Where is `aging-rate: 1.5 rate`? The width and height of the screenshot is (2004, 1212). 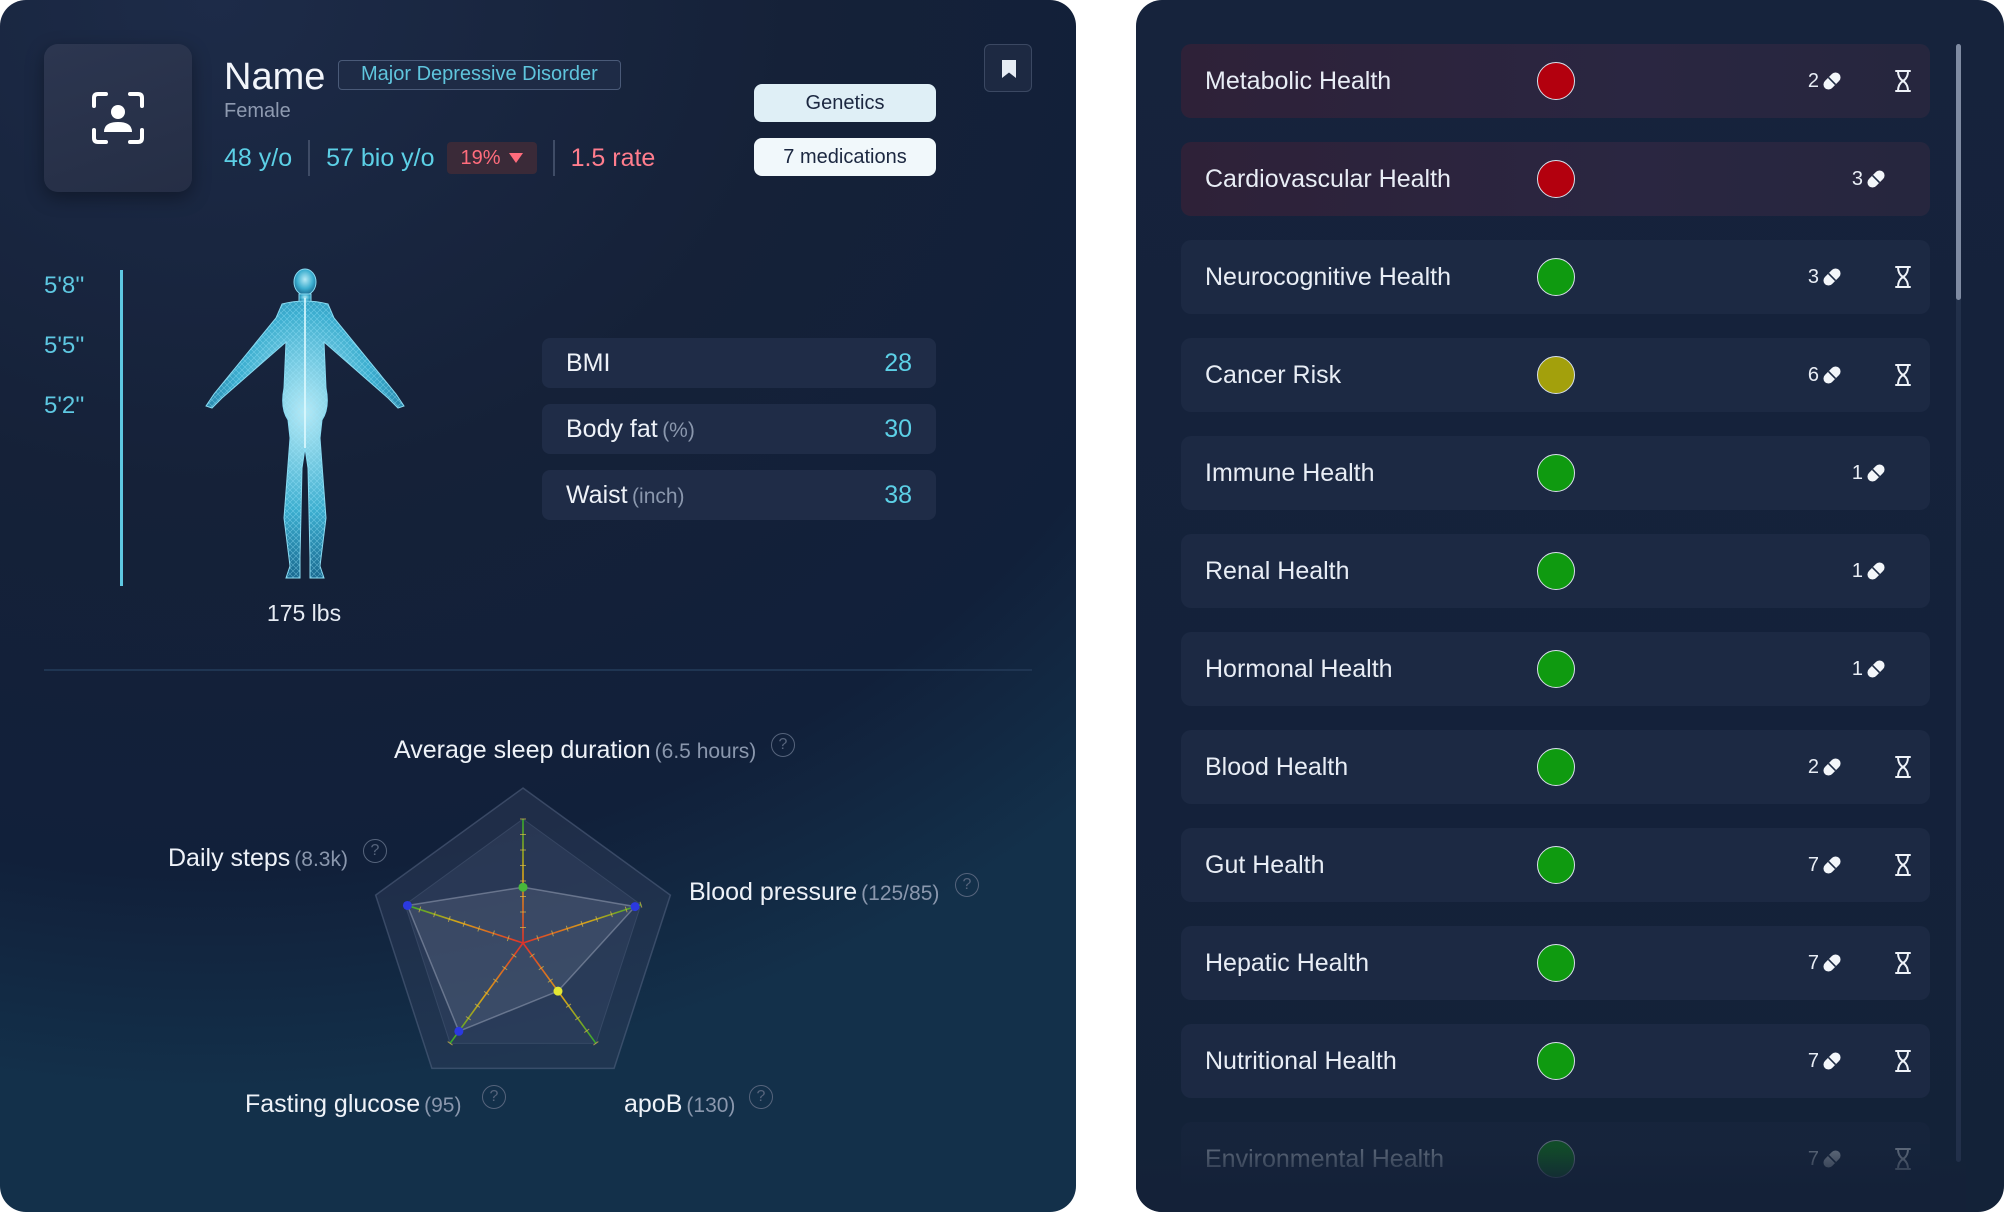
aging-rate: 1.5 rate is located at coordinates (613, 157).